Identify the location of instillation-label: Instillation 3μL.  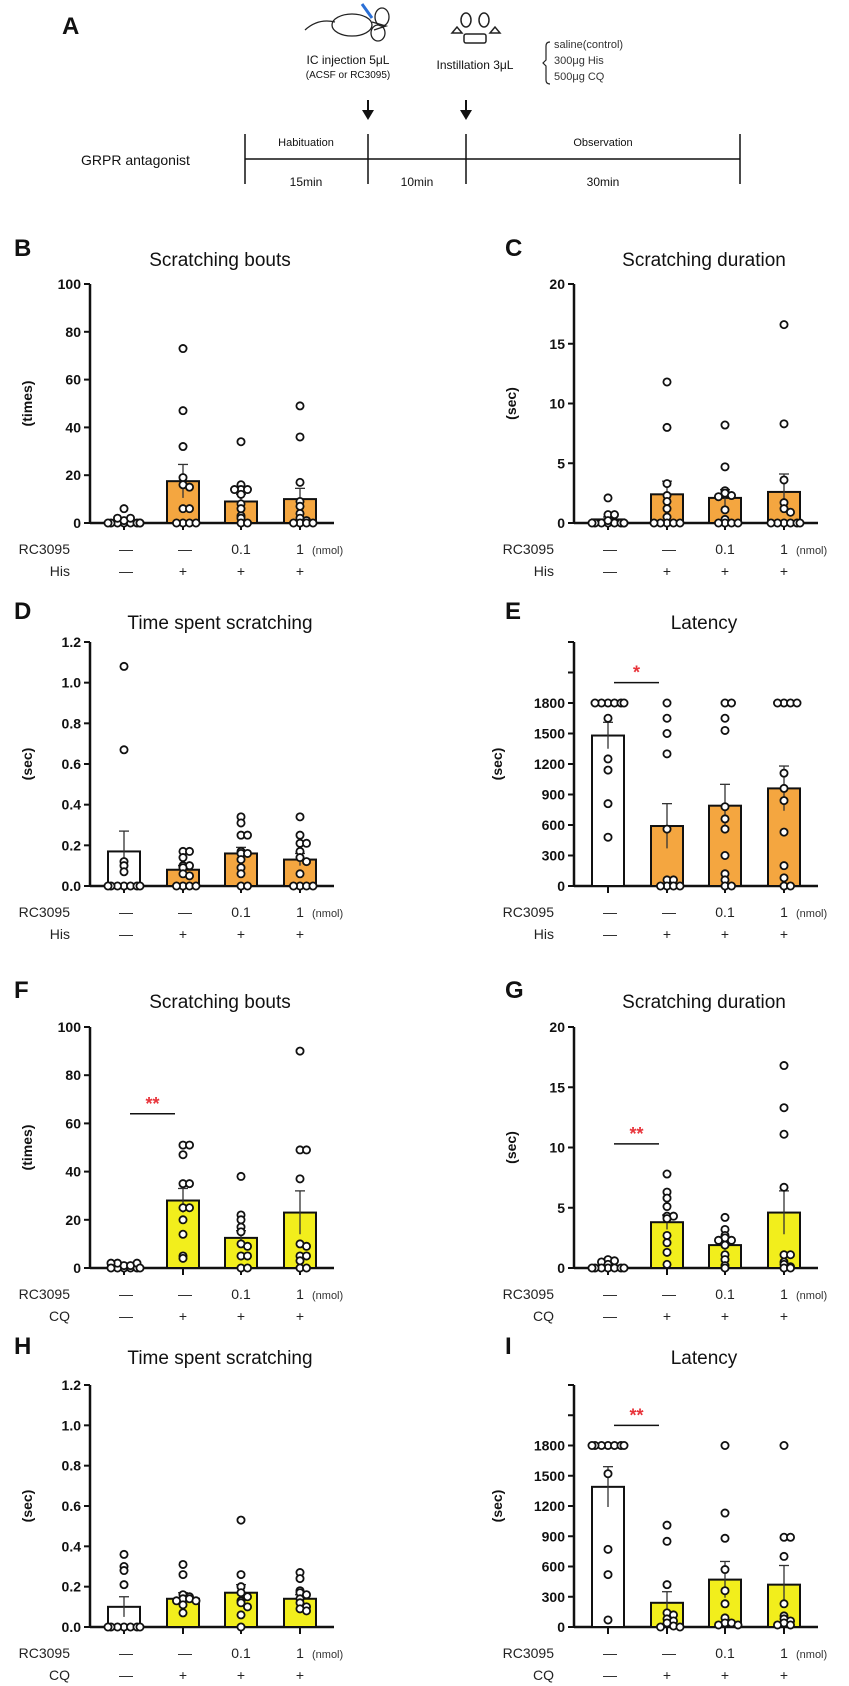
(475, 65).